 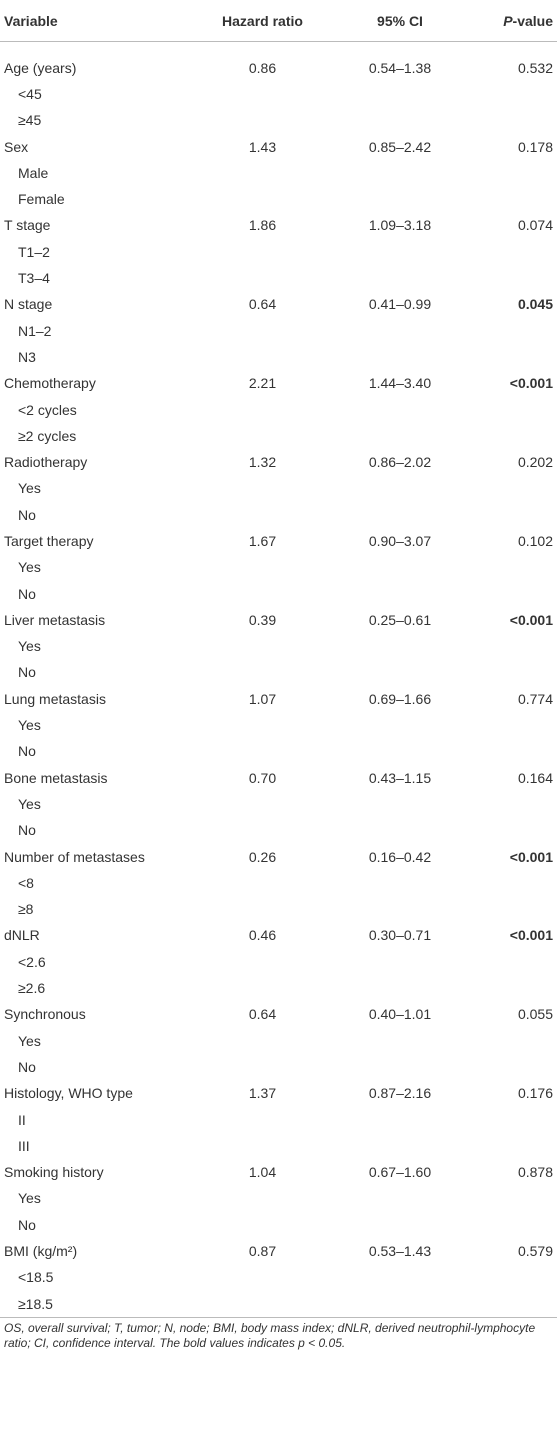 I want to click on p-value-cell: 0.178, so click(x=535, y=146).